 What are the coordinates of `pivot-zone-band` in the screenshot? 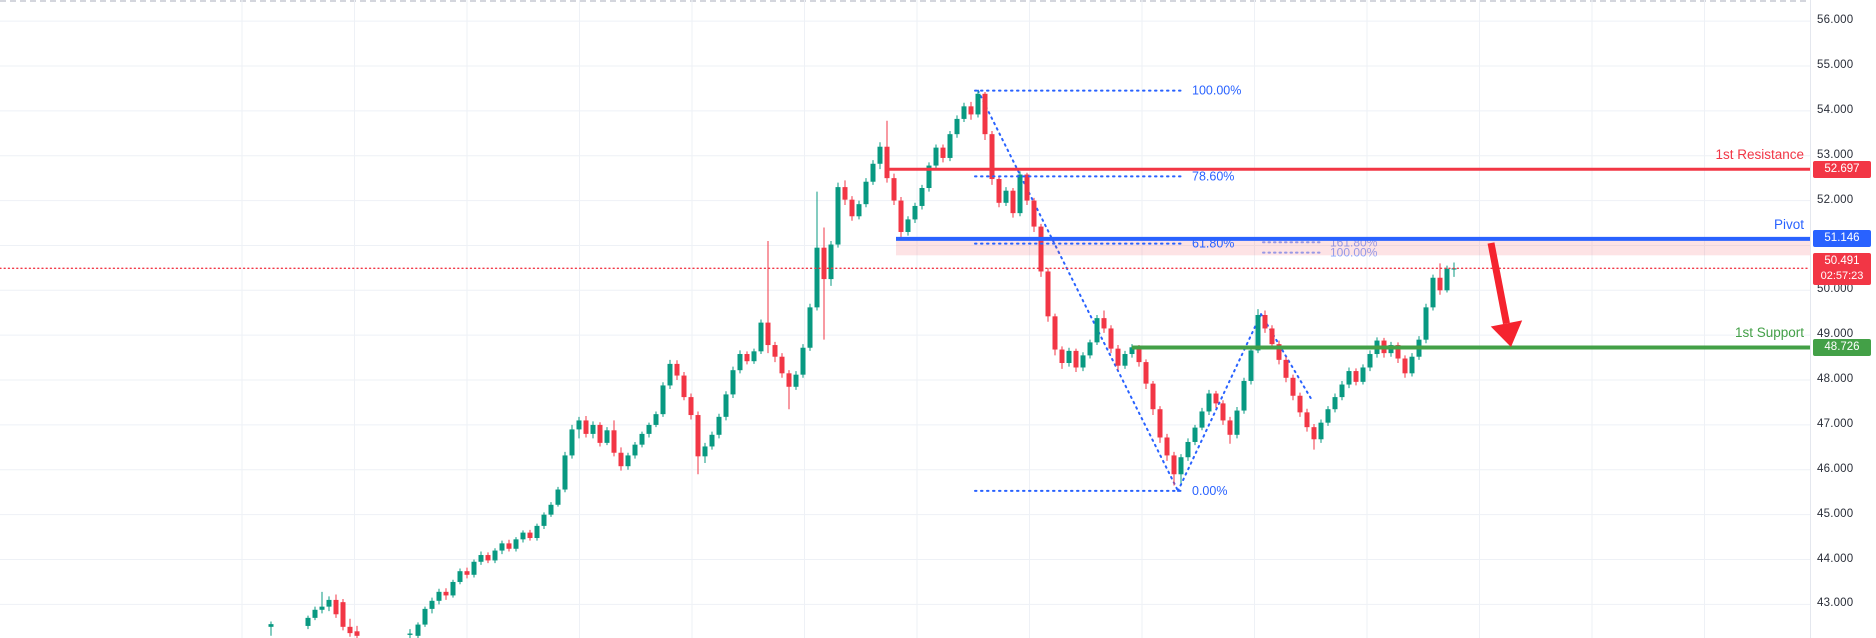 It's located at (1353, 247).